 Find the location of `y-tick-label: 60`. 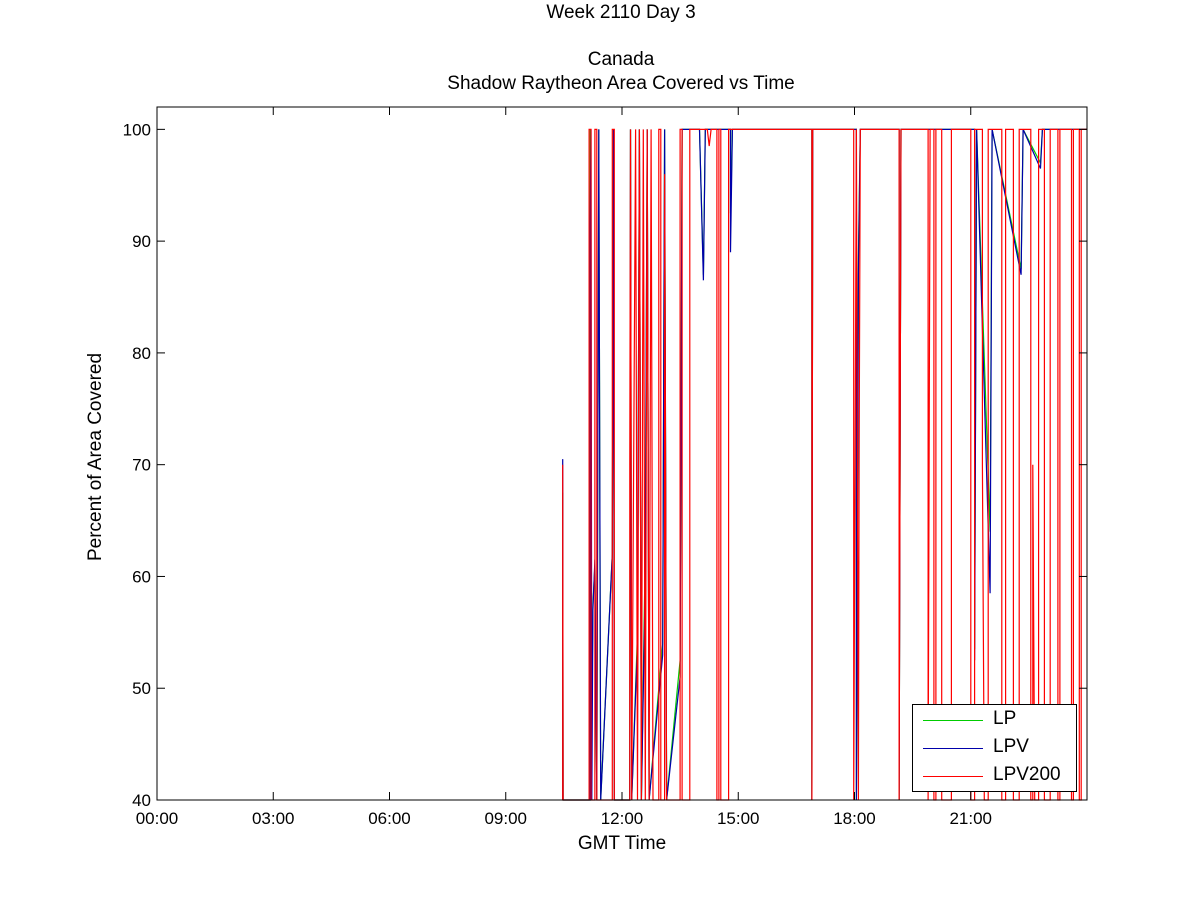

y-tick-label: 60 is located at coordinates (141, 576).